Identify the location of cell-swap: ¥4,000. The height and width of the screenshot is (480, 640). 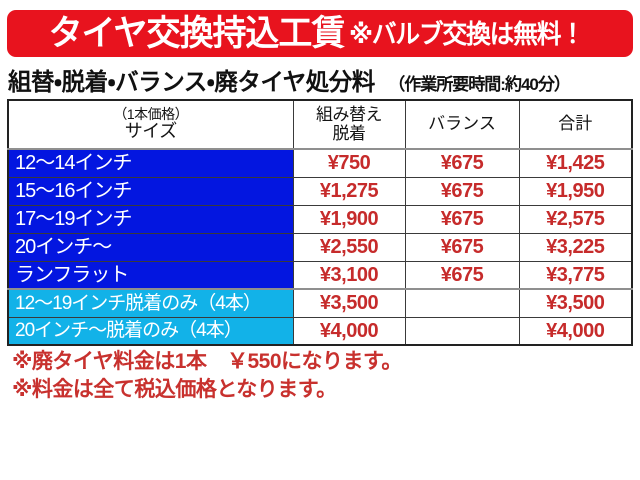
(349, 331).